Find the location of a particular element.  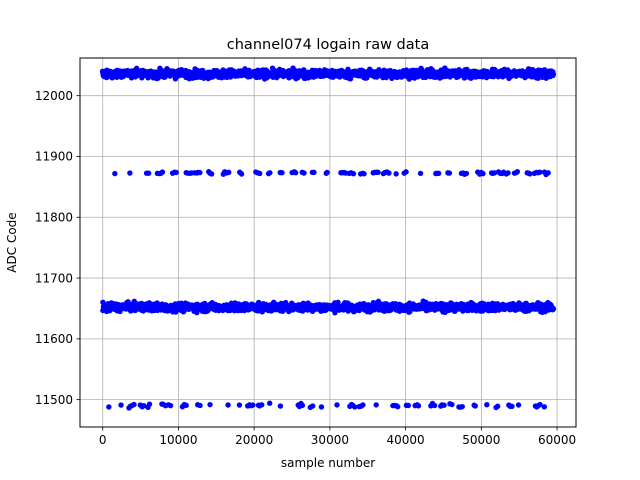

x-tick-label: 40000 is located at coordinates (406, 440).